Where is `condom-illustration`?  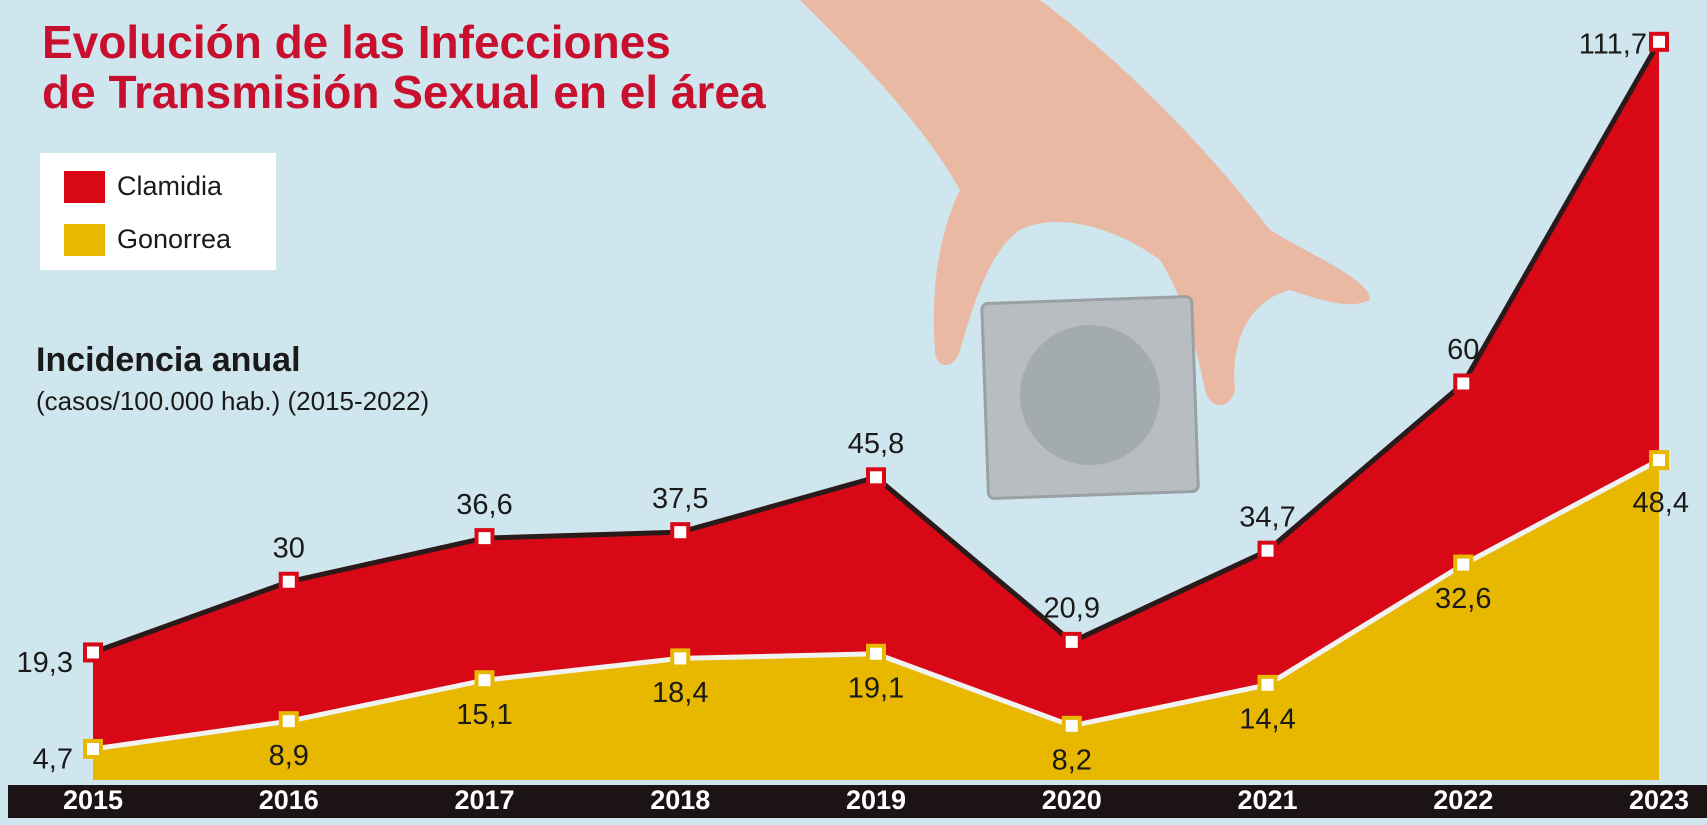
condom-illustration is located at coordinates (1090, 397).